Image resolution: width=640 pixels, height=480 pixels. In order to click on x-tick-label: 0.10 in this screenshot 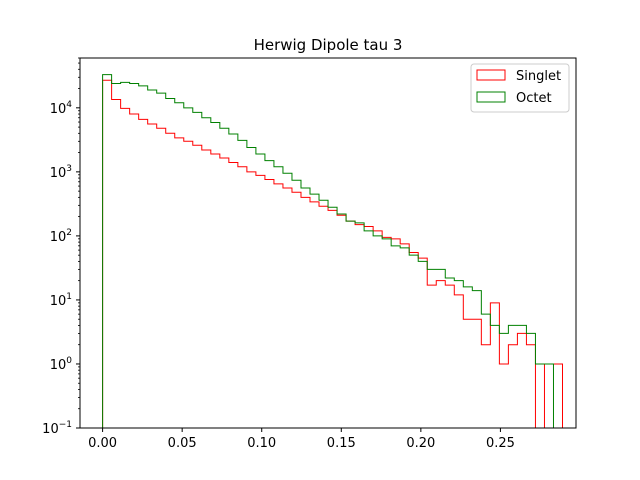, I will do `click(261, 443)`.